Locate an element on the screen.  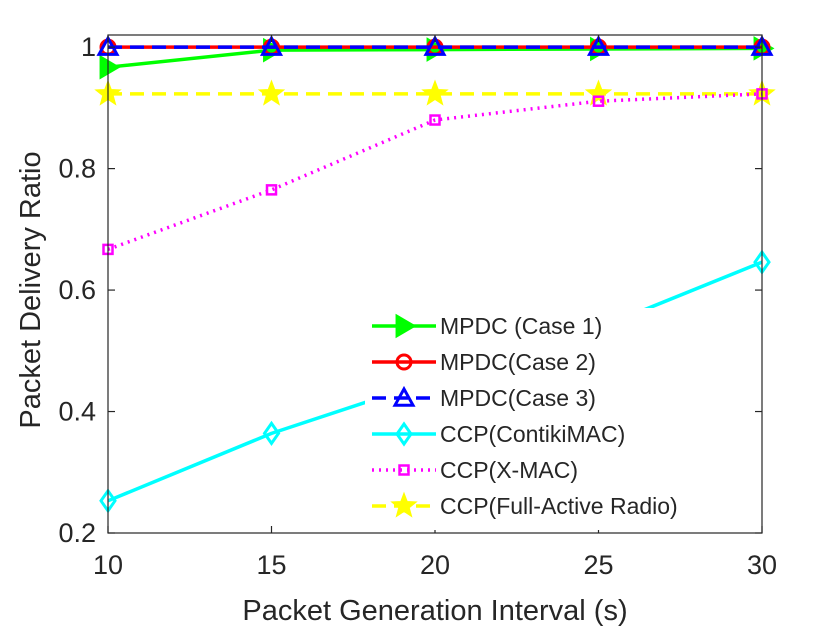
legend-entry-1: MPDC (Case 1) is located at coordinates (487, 326).